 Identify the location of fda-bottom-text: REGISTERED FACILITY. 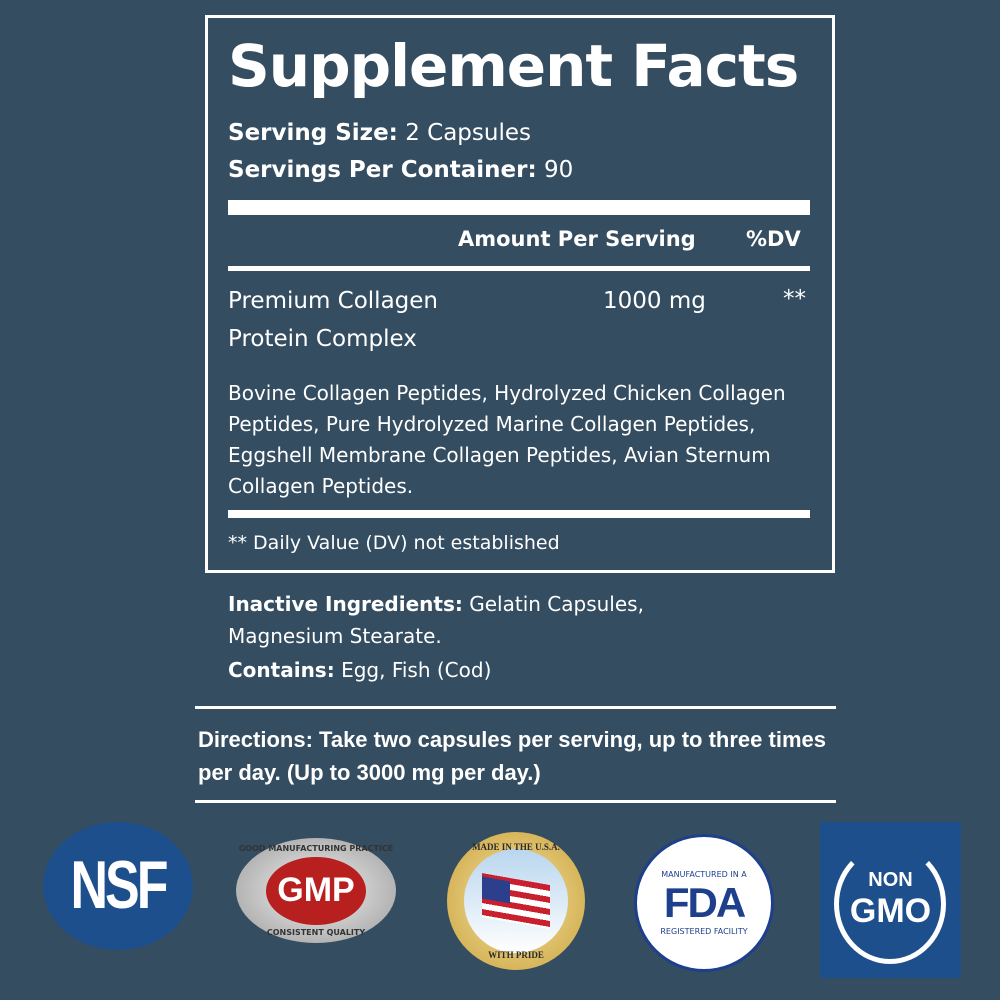
(704, 931).